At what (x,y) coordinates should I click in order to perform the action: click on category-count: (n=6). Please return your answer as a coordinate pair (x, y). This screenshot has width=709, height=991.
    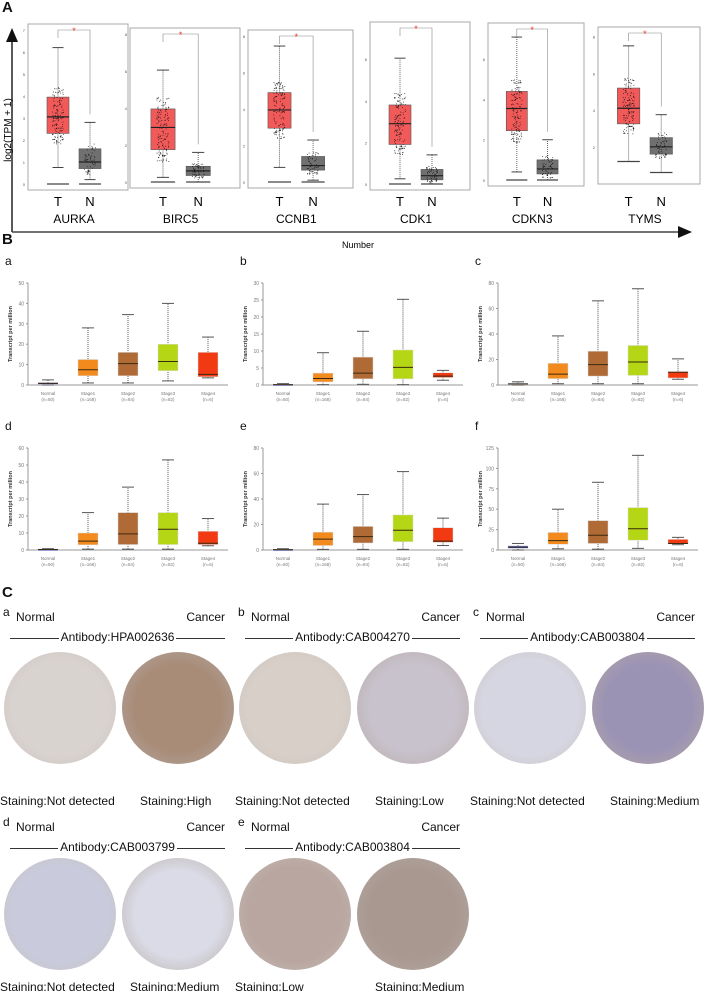
    Looking at the image, I should click on (443, 564).